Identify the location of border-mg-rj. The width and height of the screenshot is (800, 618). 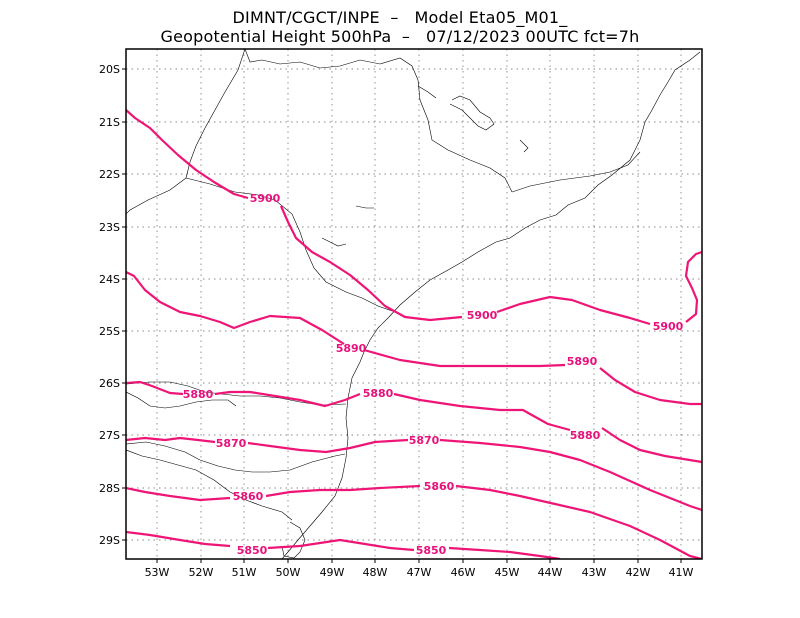
(576, 172).